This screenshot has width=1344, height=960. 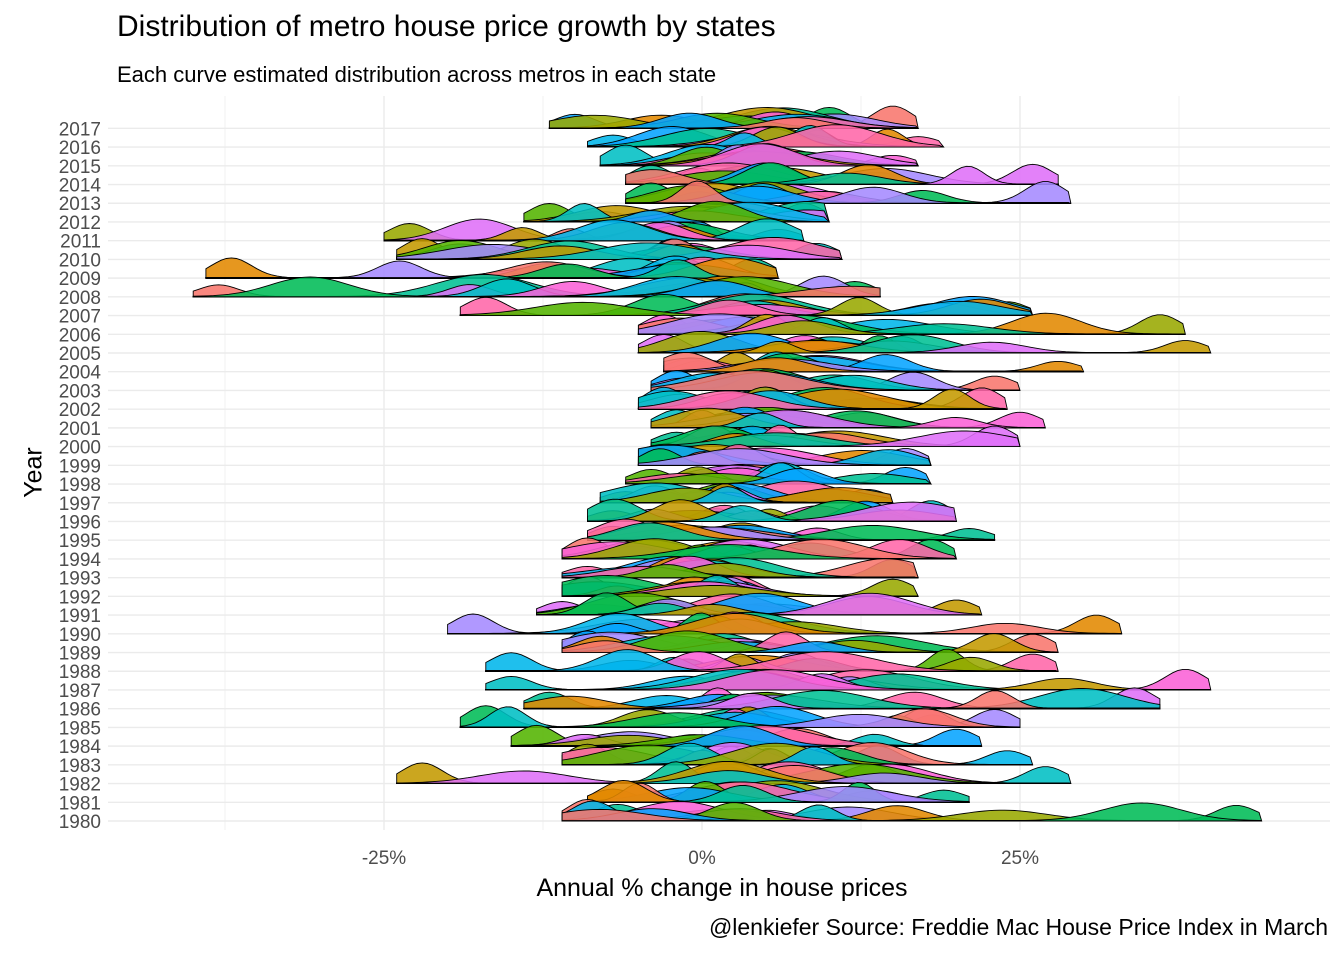 I want to click on ridge-2011, so click(x=594, y=230).